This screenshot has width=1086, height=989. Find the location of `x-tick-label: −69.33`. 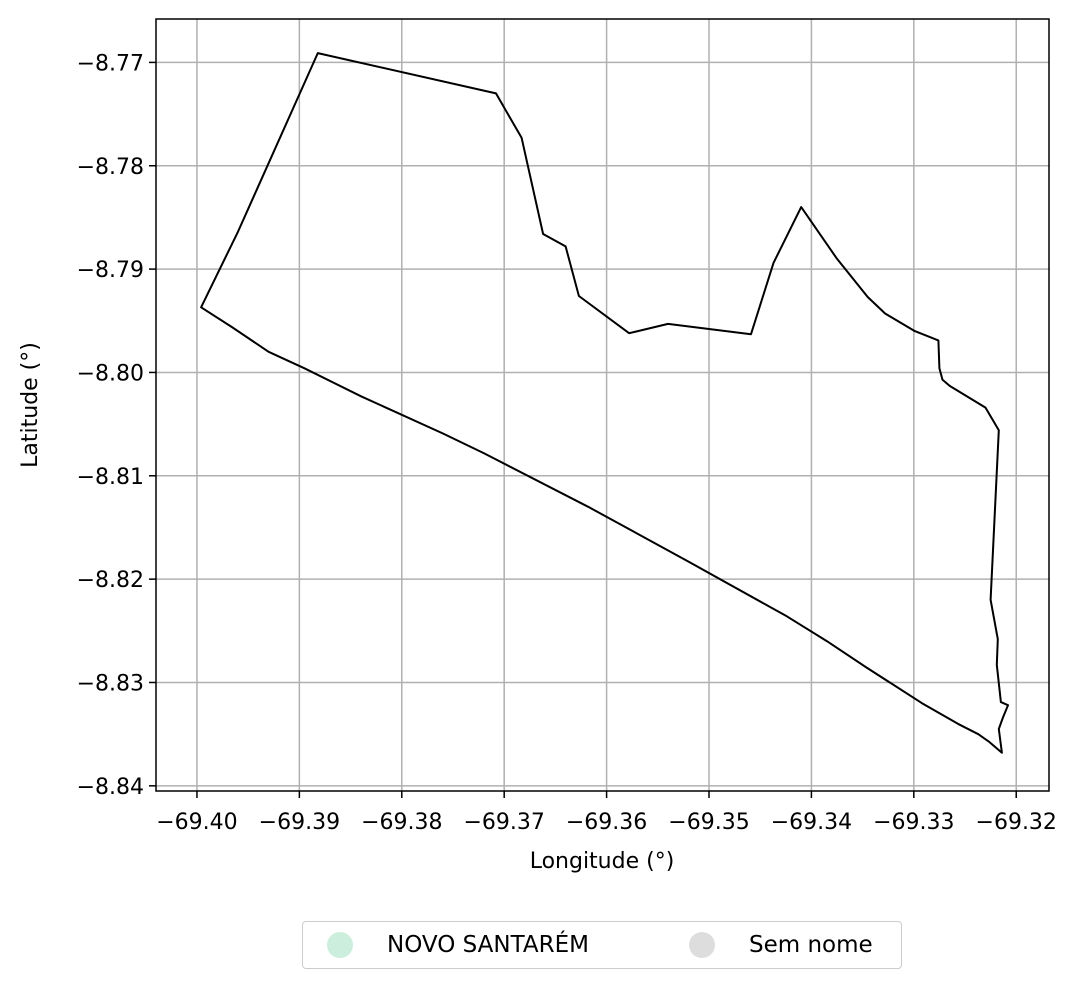

x-tick-label: −69.33 is located at coordinates (913, 822).